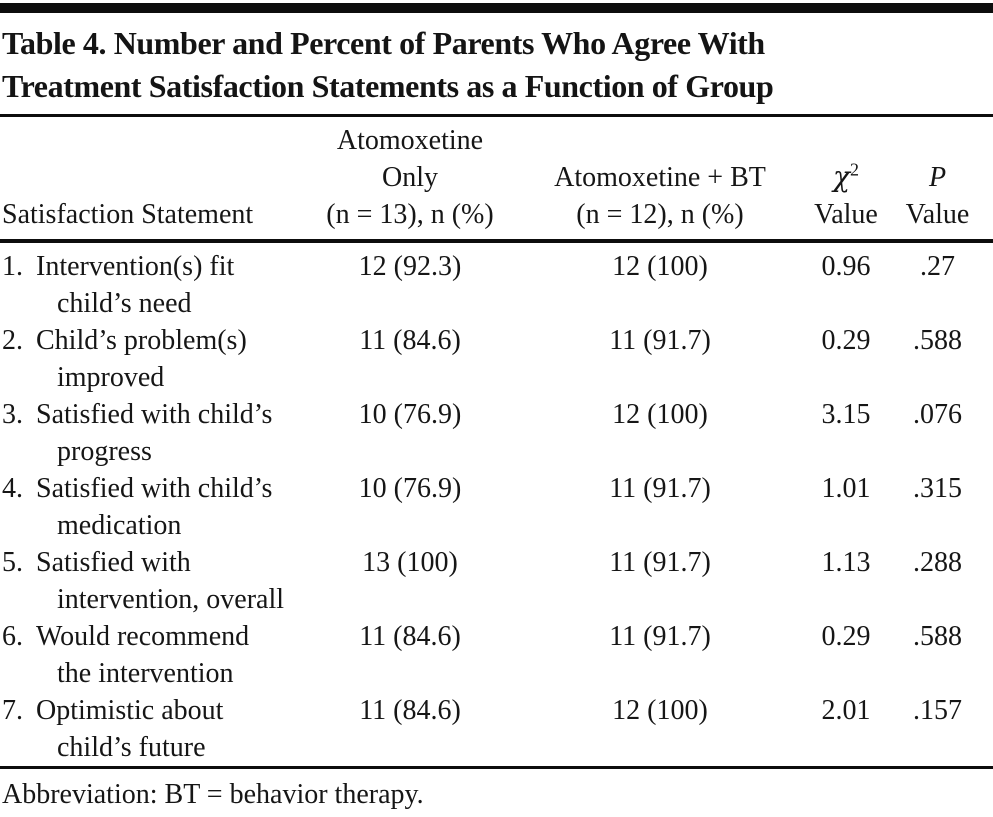 This screenshot has height=817, width=993. What do you see at coordinates (937, 414) in the screenshot?
I see `cell-p-value: .076` at bounding box center [937, 414].